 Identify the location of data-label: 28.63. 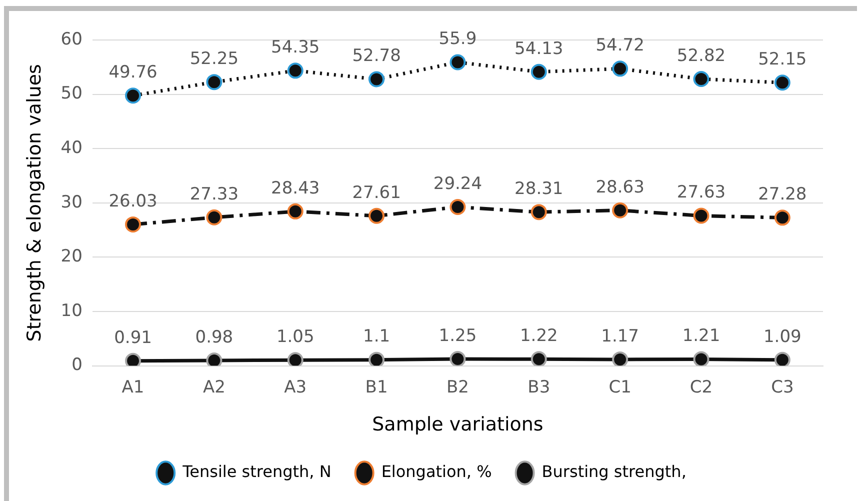
(620, 187).